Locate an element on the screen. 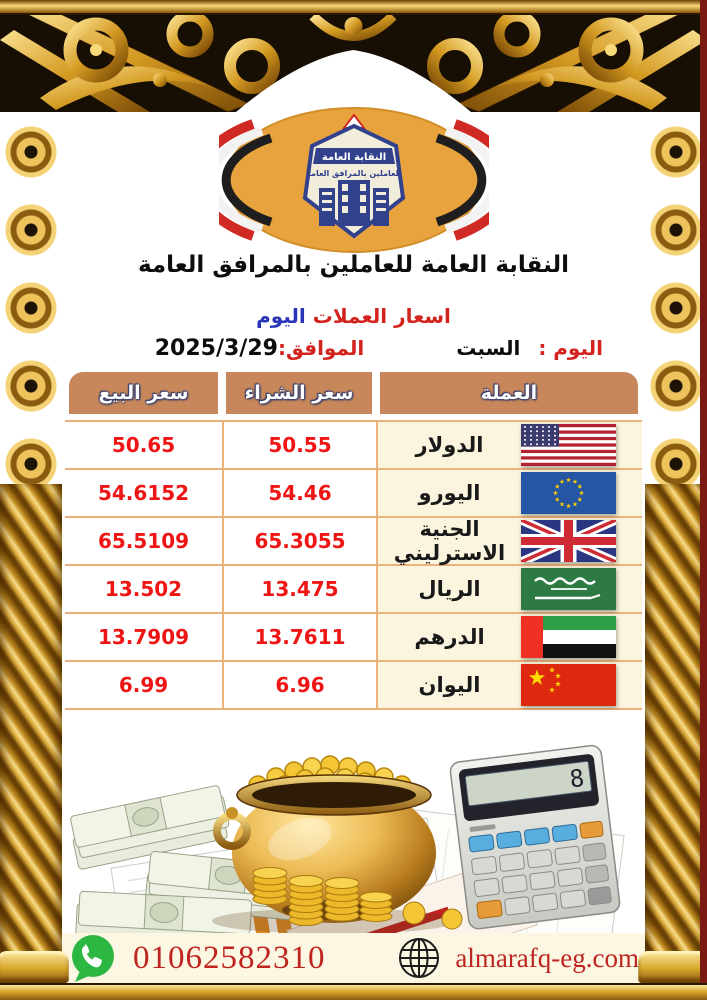 The image size is (707, 1000). globe-icon is located at coordinates (419, 958).